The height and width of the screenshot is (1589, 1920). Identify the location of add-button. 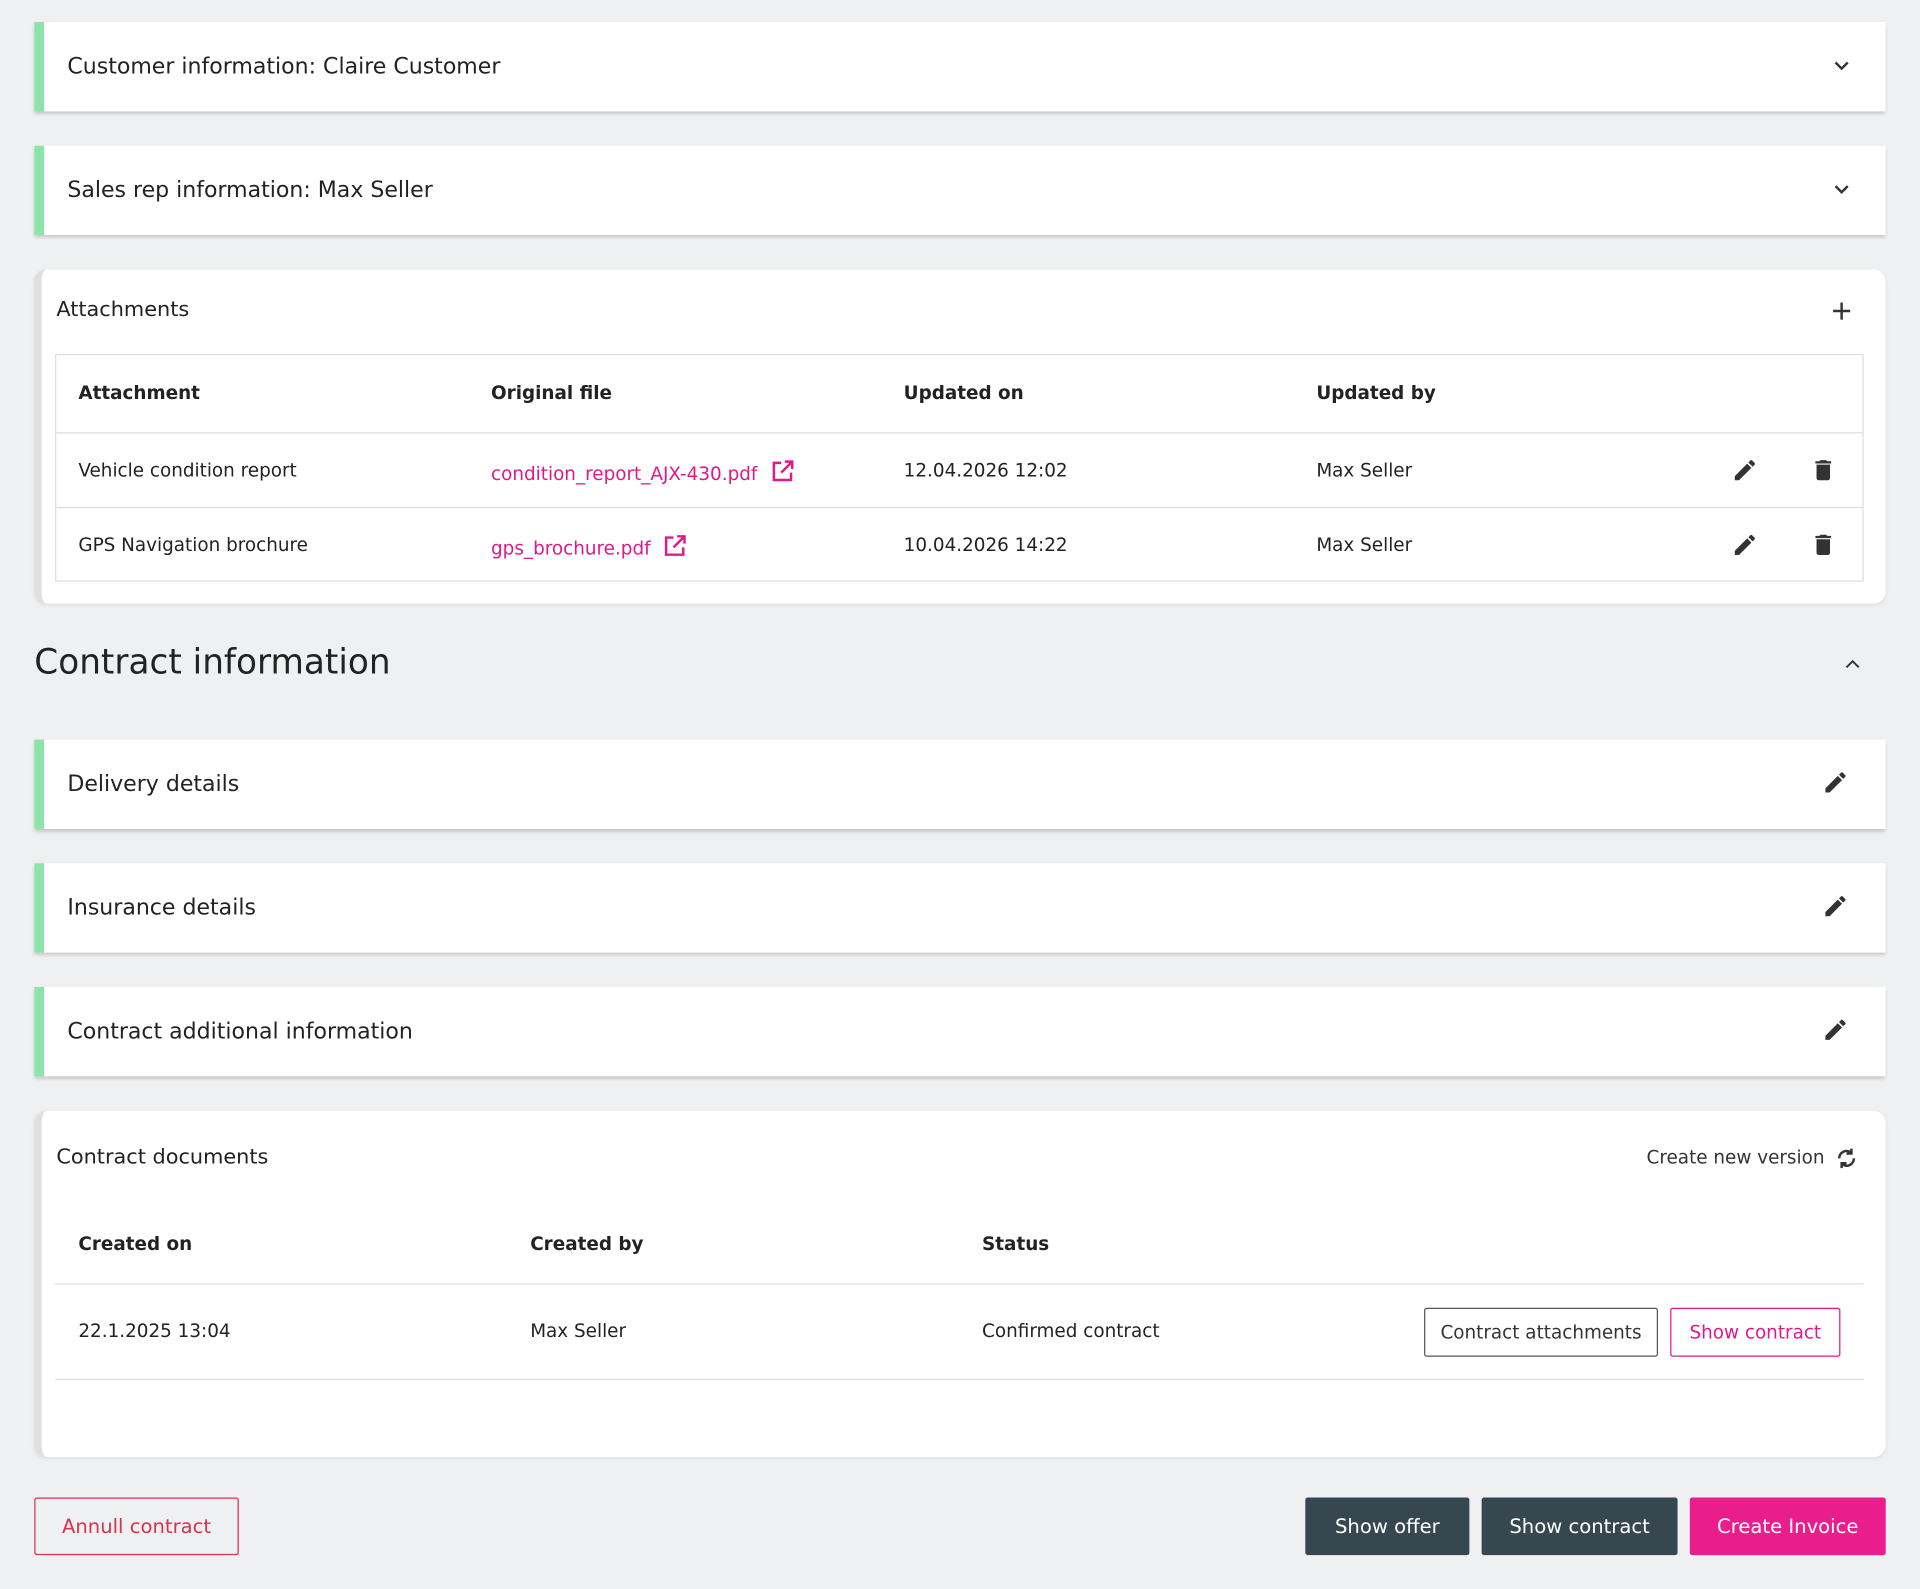
(1842, 311).